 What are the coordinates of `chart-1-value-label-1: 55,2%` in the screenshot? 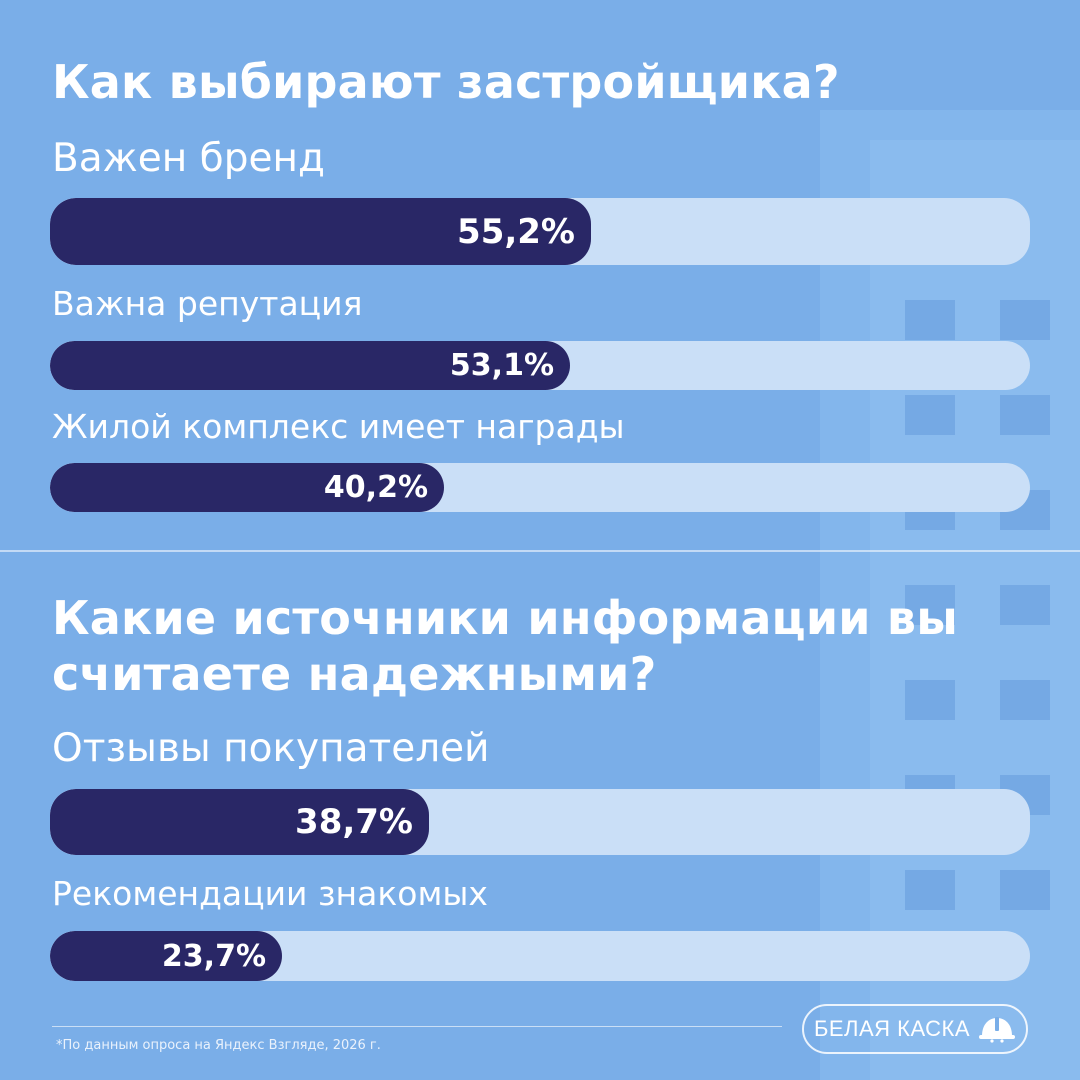 It's located at (516, 231).